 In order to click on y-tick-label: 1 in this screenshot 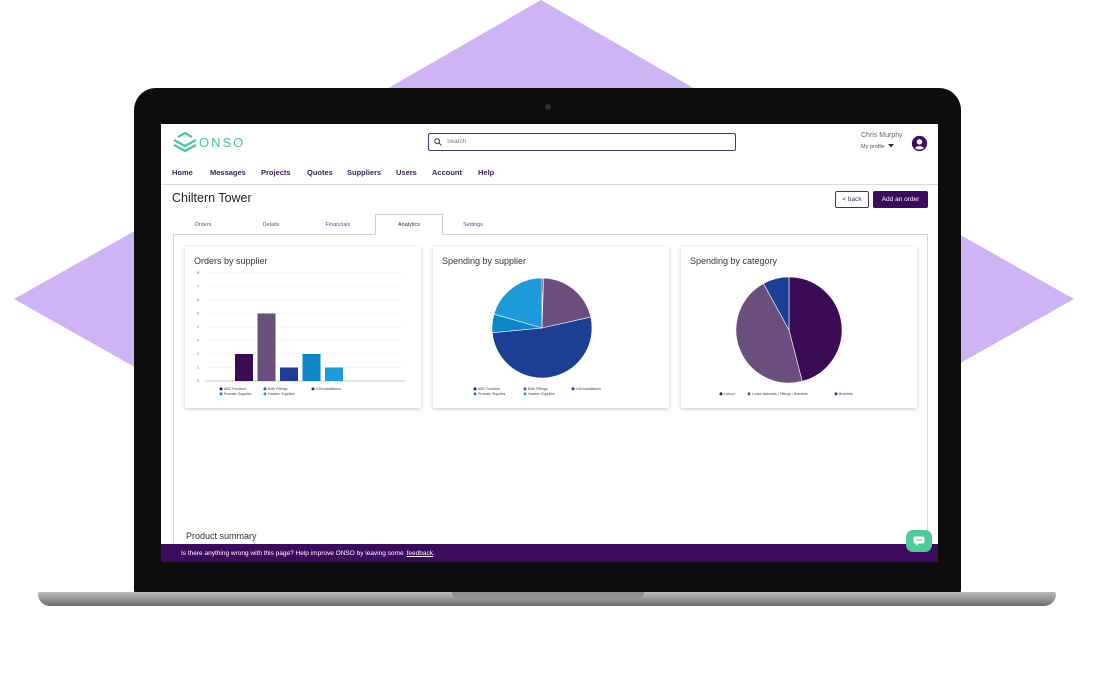, I will do `click(198, 368)`.